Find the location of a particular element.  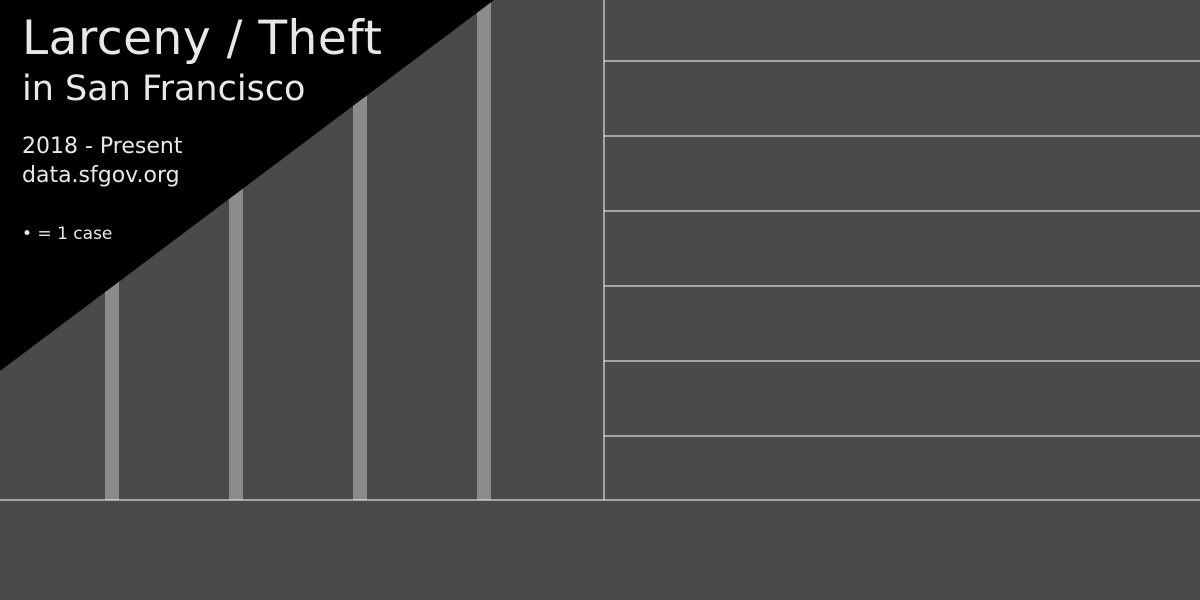

chart-title: Larceny / Theft is located at coordinates (202, 38).